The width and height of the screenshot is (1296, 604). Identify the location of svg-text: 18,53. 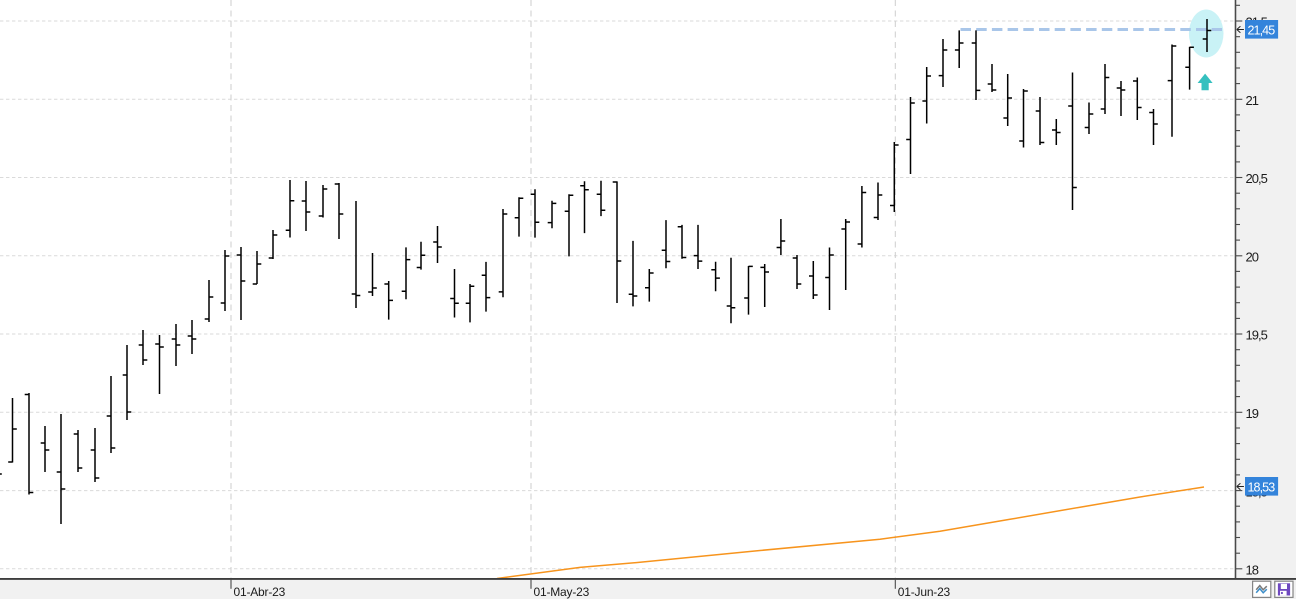
(1262, 488).